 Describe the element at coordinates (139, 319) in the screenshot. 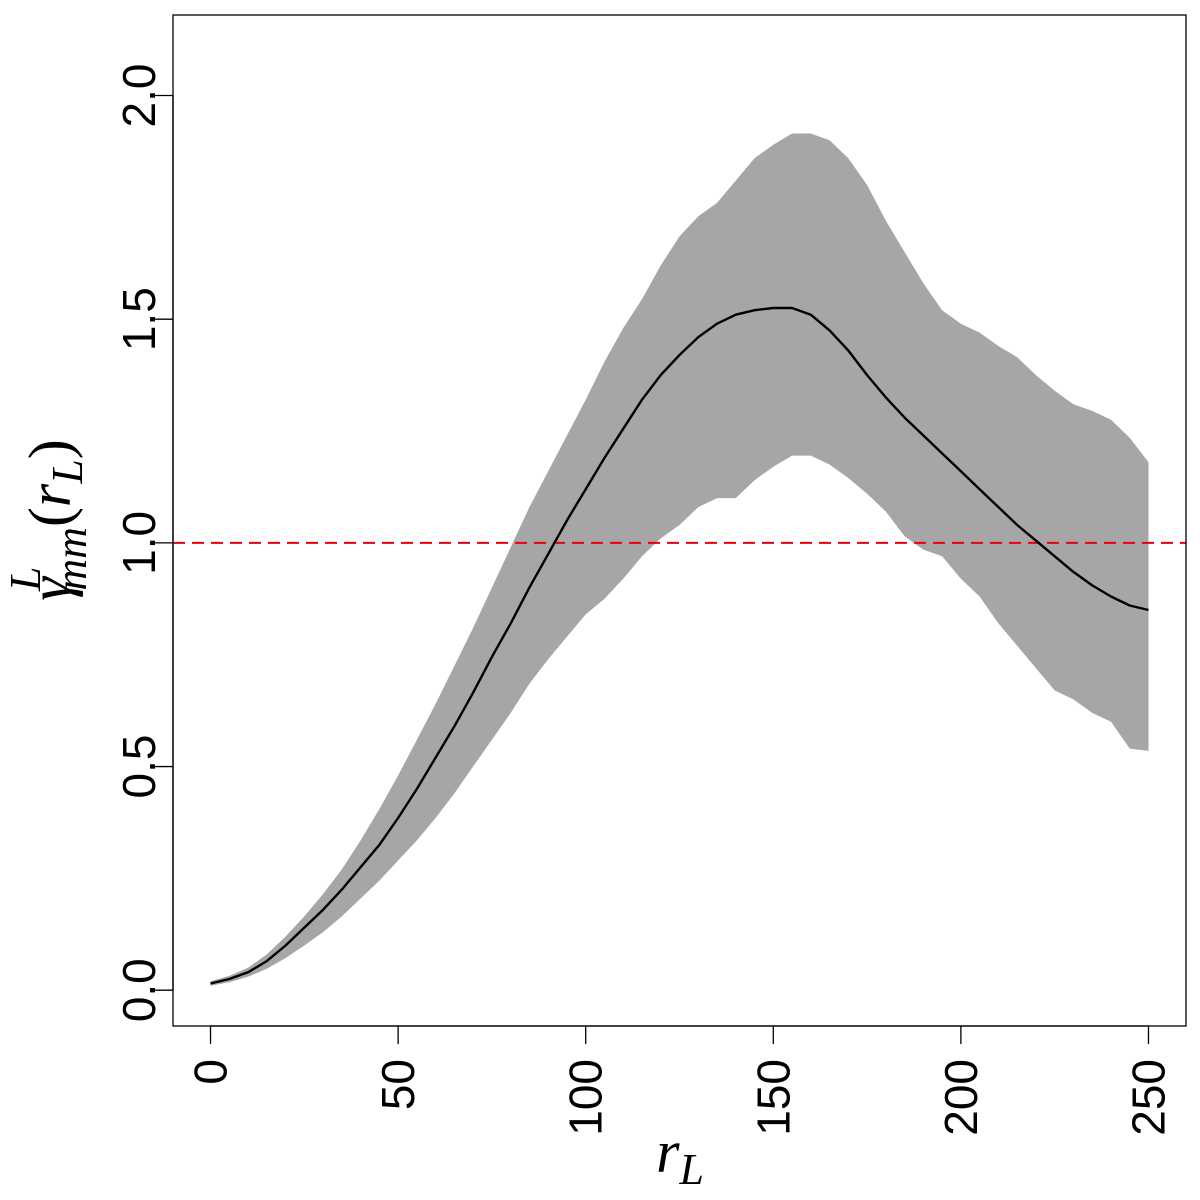

I see `y-tick-label: 1.5` at that location.